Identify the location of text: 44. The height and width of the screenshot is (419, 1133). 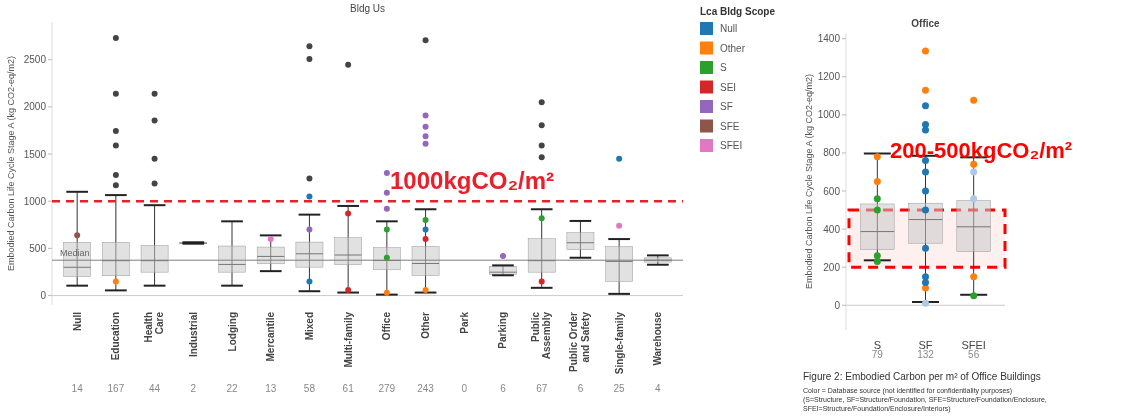
(155, 388).